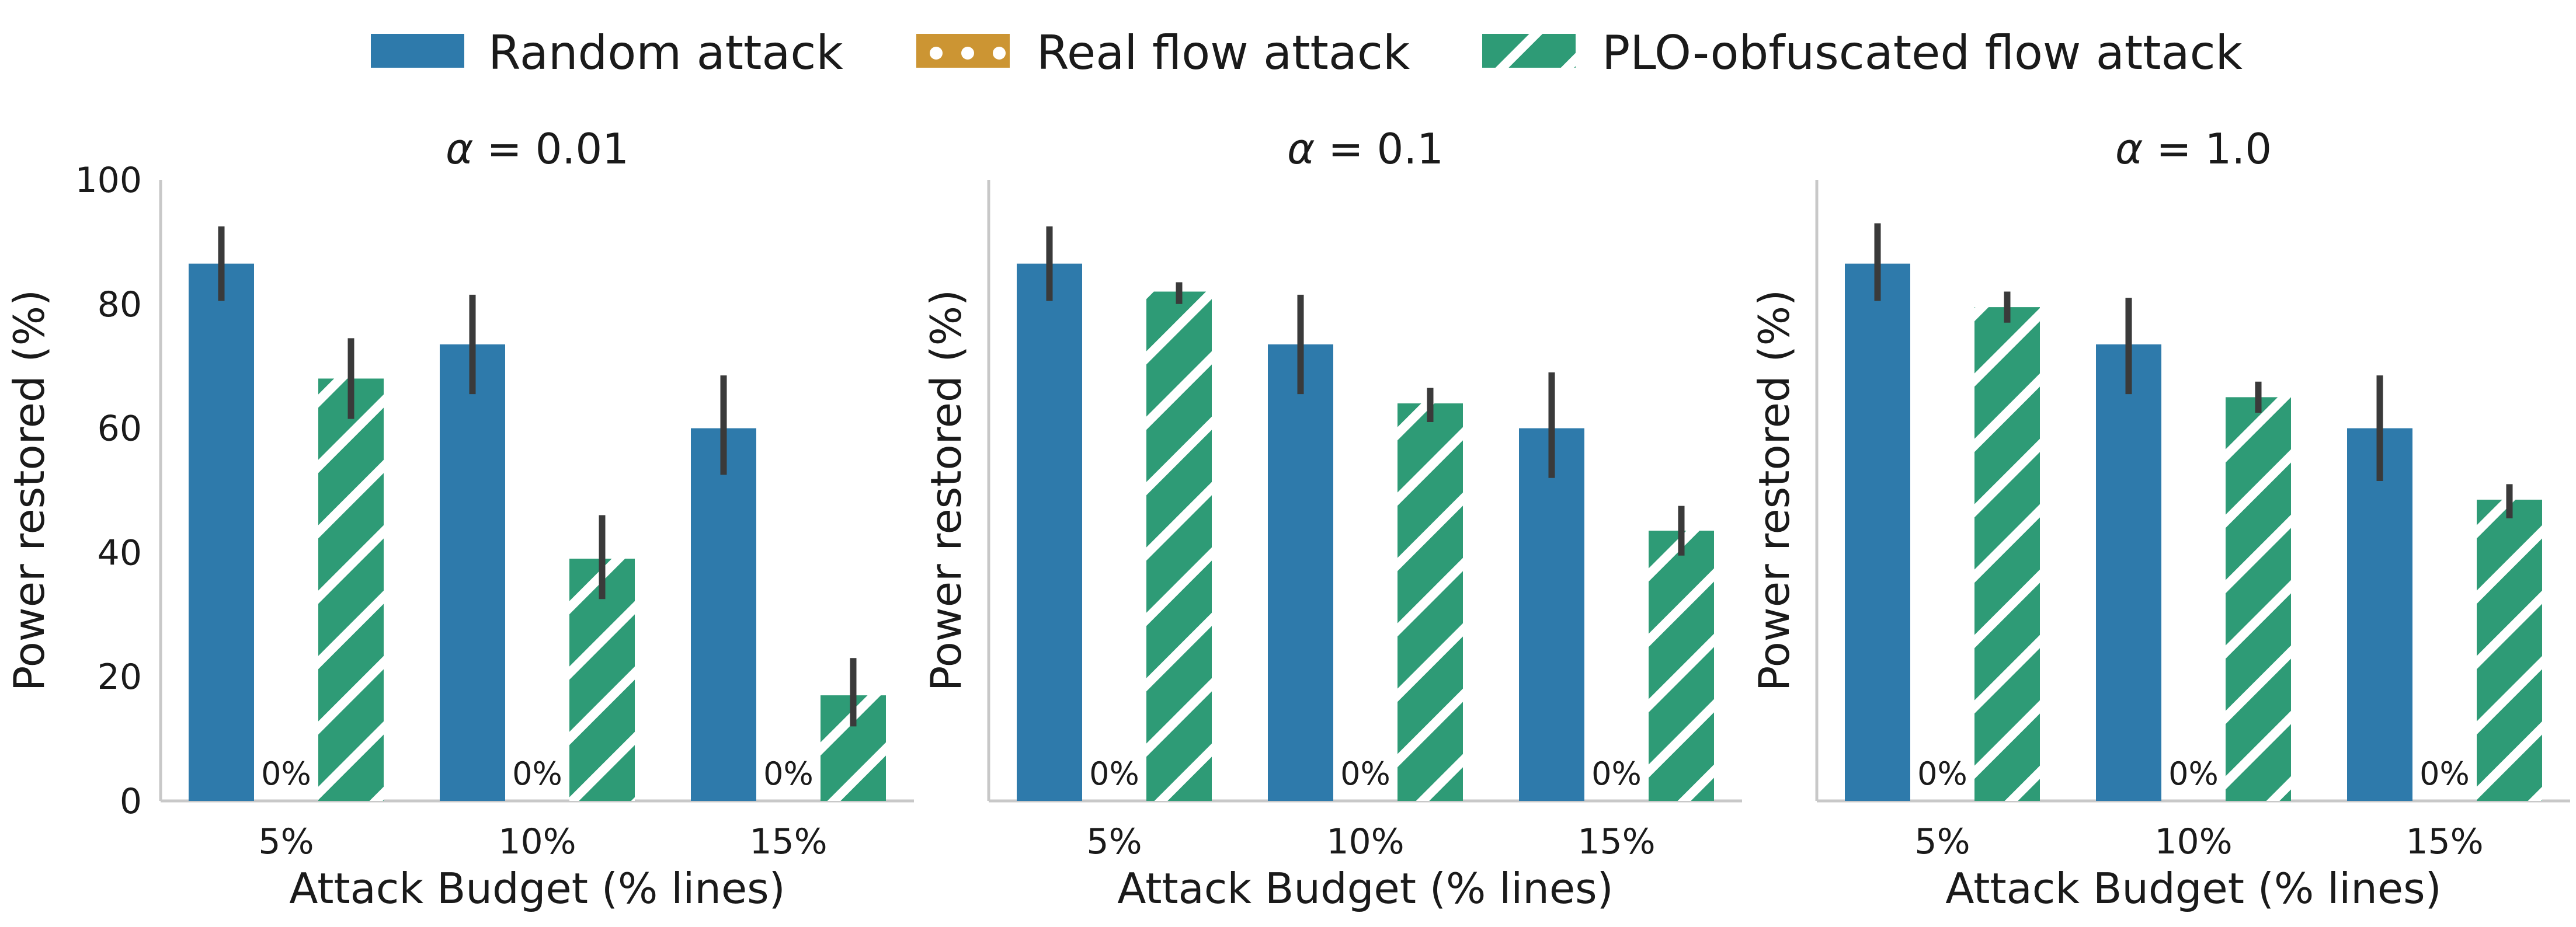  What do you see at coordinates (1529, 51) in the screenshot?
I see `legend-swatch-plo` at bounding box center [1529, 51].